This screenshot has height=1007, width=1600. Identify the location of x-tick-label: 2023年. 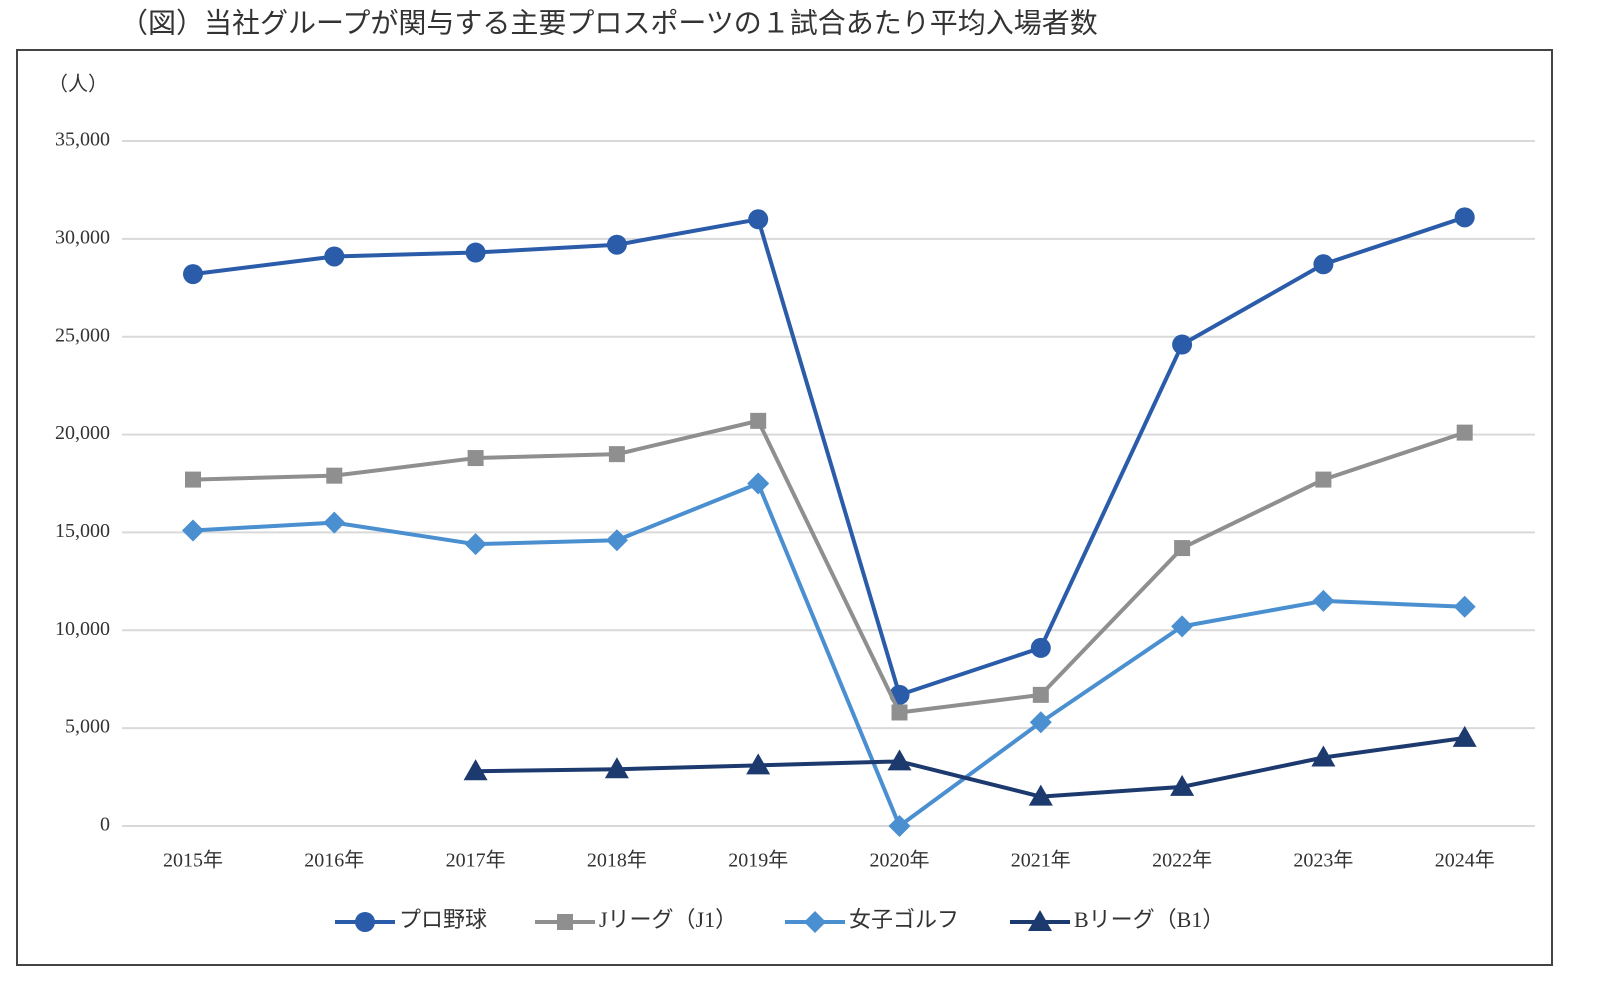
(1323, 860).